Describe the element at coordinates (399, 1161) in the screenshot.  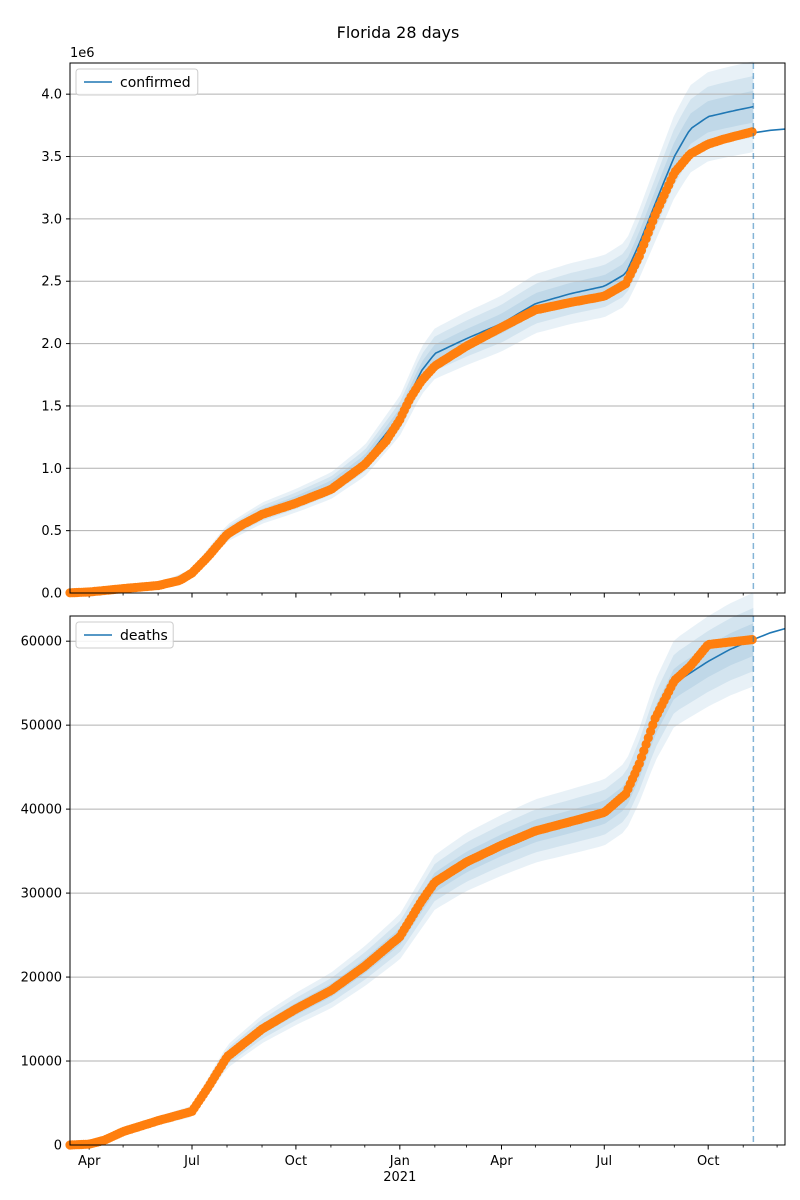
I see `x-tick-label: Jan` at that location.